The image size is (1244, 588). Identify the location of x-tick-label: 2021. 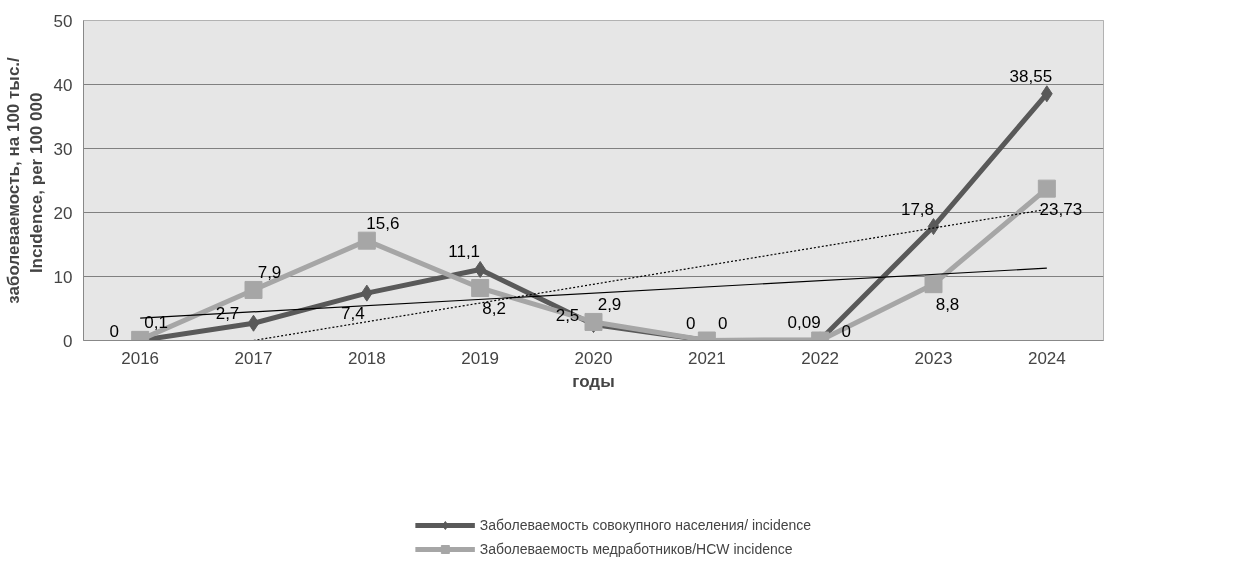
(706, 358).